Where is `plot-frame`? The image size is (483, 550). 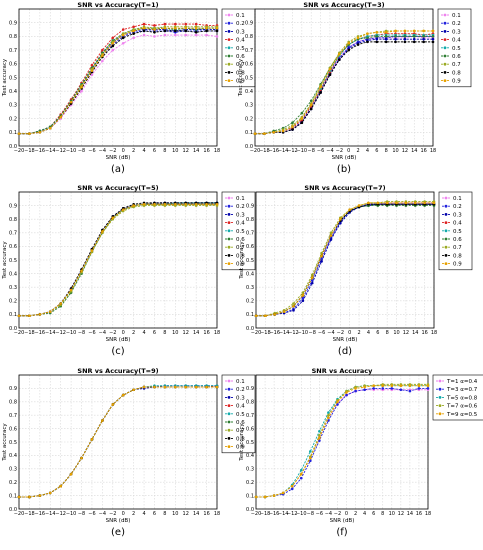 plot-frame is located at coordinates (344, 77).